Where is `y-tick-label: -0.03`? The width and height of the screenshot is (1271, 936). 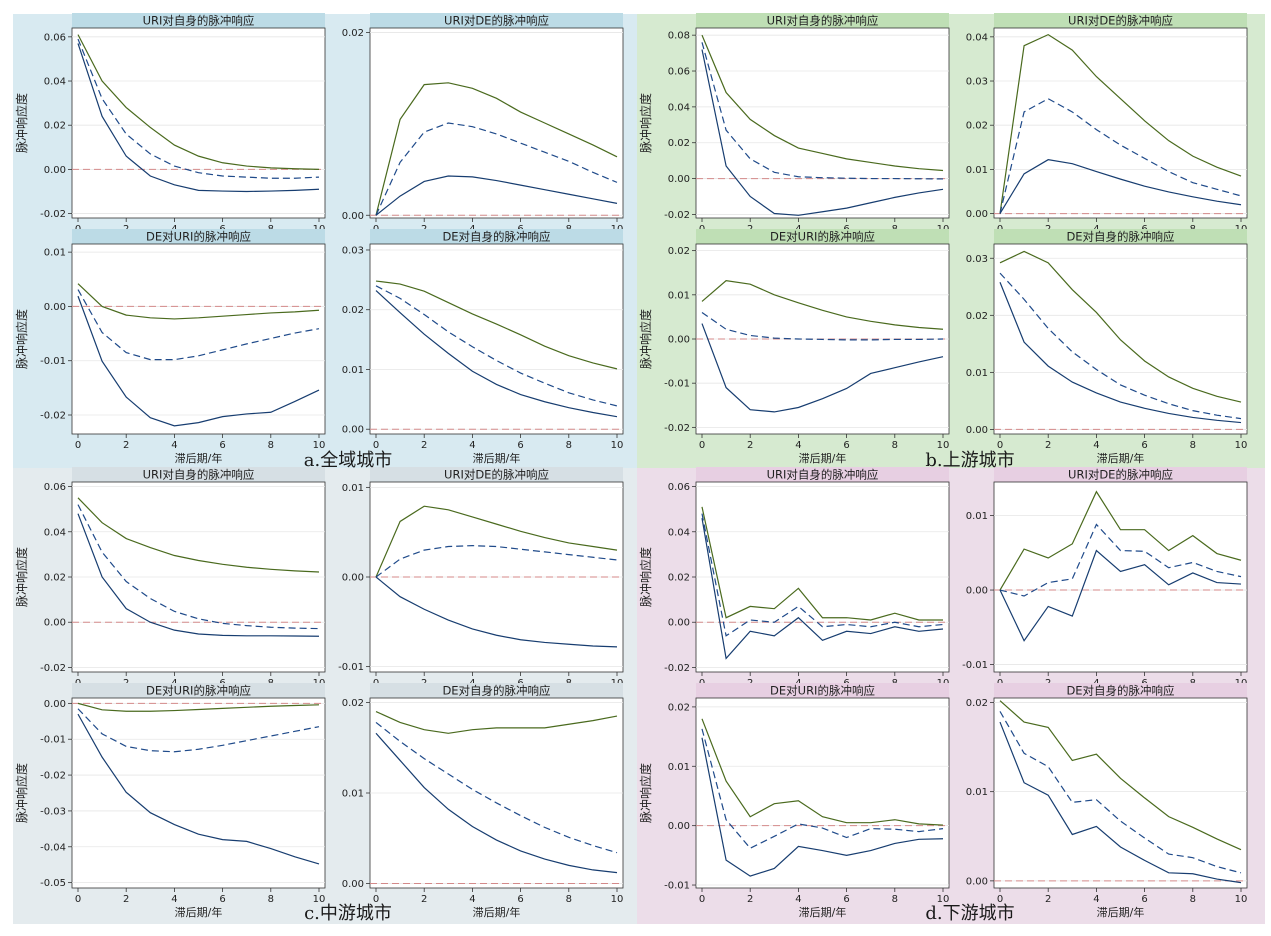
y-tick-label: -0.03 is located at coordinates (53, 811).